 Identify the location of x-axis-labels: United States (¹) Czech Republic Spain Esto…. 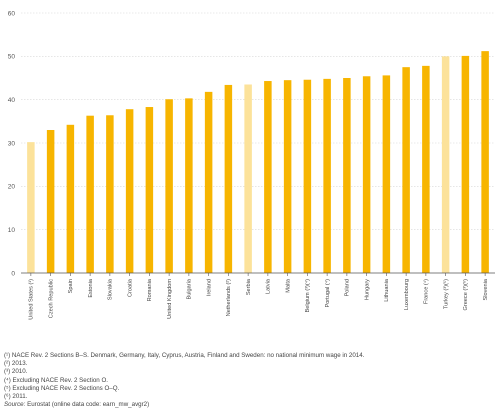
(259, 296).